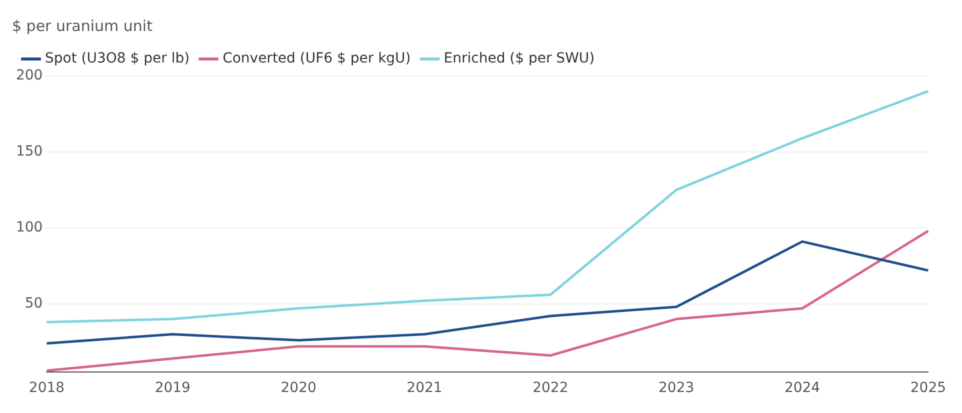 The width and height of the screenshot is (962, 413). What do you see at coordinates (550, 388) in the screenshot?
I see `x-tick-label: 2022` at bounding box center [550, 388].